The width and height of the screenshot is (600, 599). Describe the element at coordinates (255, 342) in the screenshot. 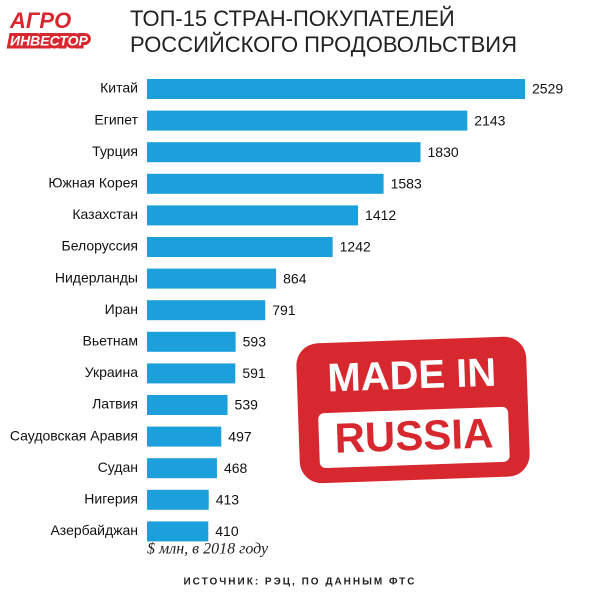

I see `value-label: 593` at that location.